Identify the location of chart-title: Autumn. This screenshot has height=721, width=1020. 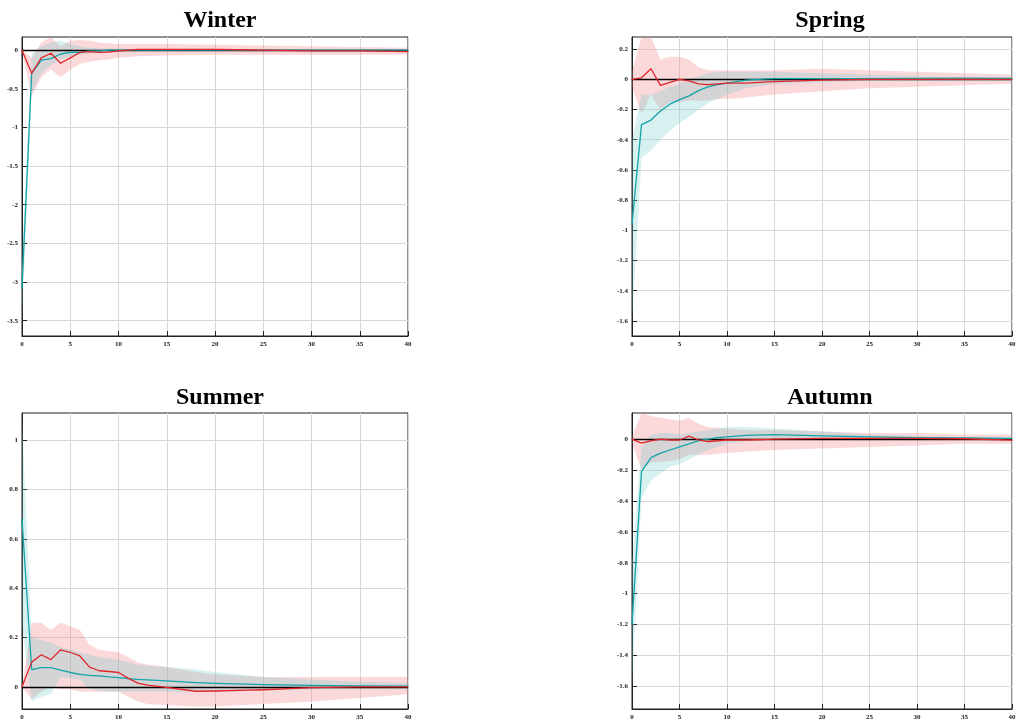
(830, 396).